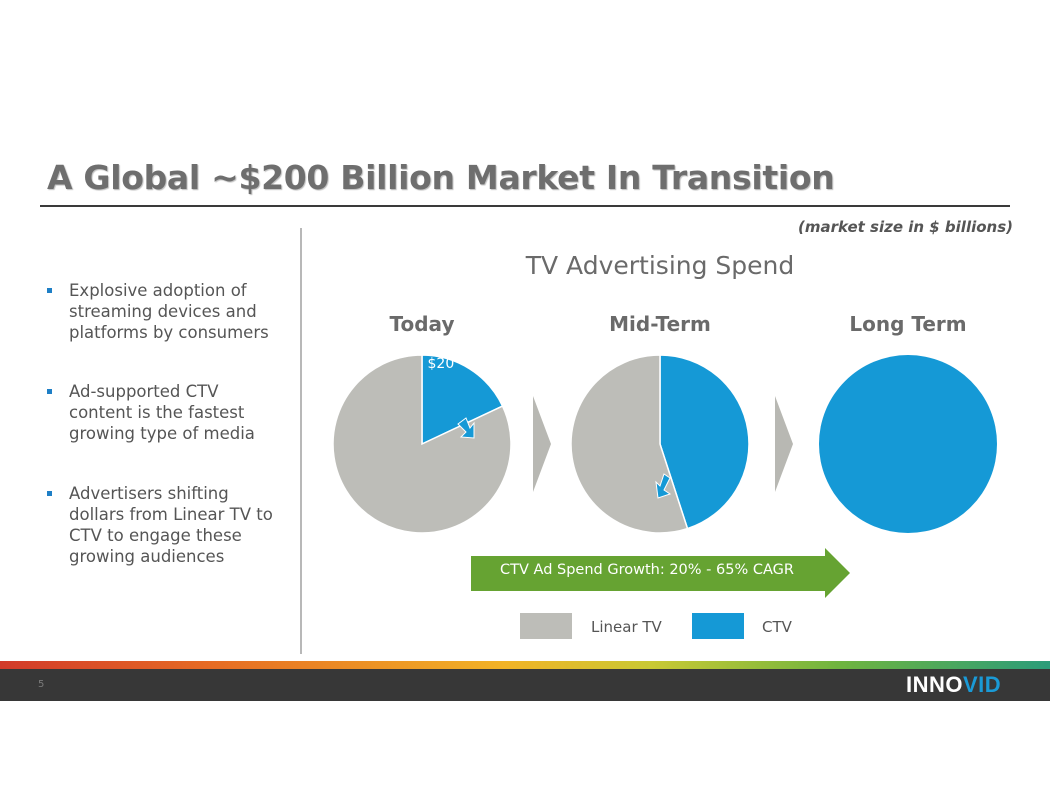 Image resolution: width=1050 pixels, height=811 pixels. Describe the element at coordinates (908, 324) in the screenshot. I see `pie-label-long-term: Long Term` at that location.